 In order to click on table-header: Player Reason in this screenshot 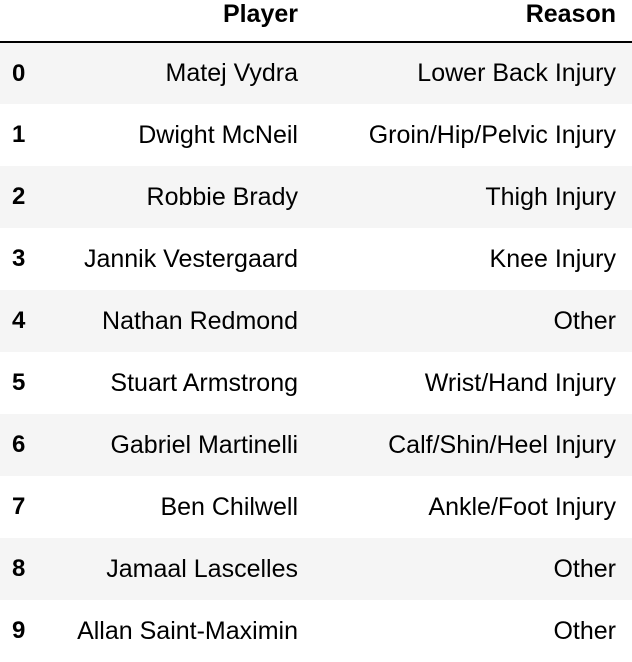, I will do `click(316, 21)`.